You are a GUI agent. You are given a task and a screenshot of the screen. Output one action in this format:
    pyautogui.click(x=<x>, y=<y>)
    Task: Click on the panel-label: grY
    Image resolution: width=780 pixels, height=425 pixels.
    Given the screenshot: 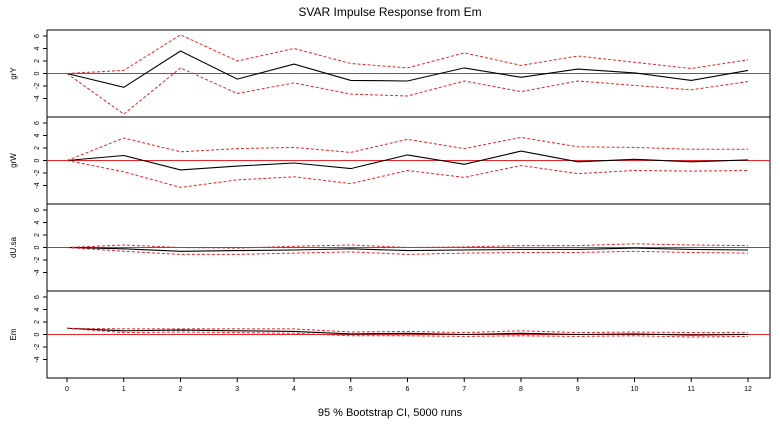 What is the action you would take?
    pyautogui.click(x=13, y=73)
    